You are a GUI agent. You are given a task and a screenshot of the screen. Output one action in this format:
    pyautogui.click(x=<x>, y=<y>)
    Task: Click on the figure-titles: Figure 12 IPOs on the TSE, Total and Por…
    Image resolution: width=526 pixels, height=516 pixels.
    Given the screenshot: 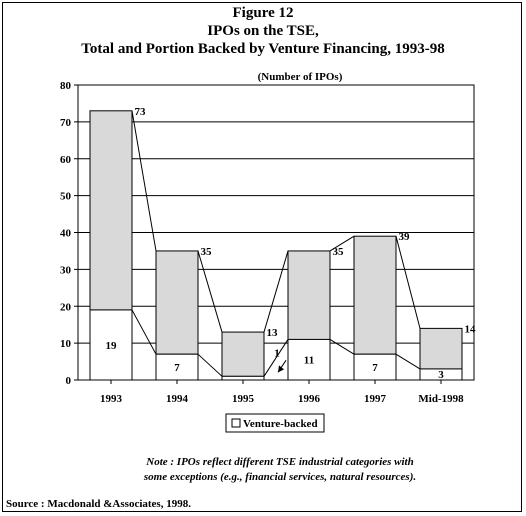 What is the action you would take?
    pyautogui.click(x=263, y=31)
    